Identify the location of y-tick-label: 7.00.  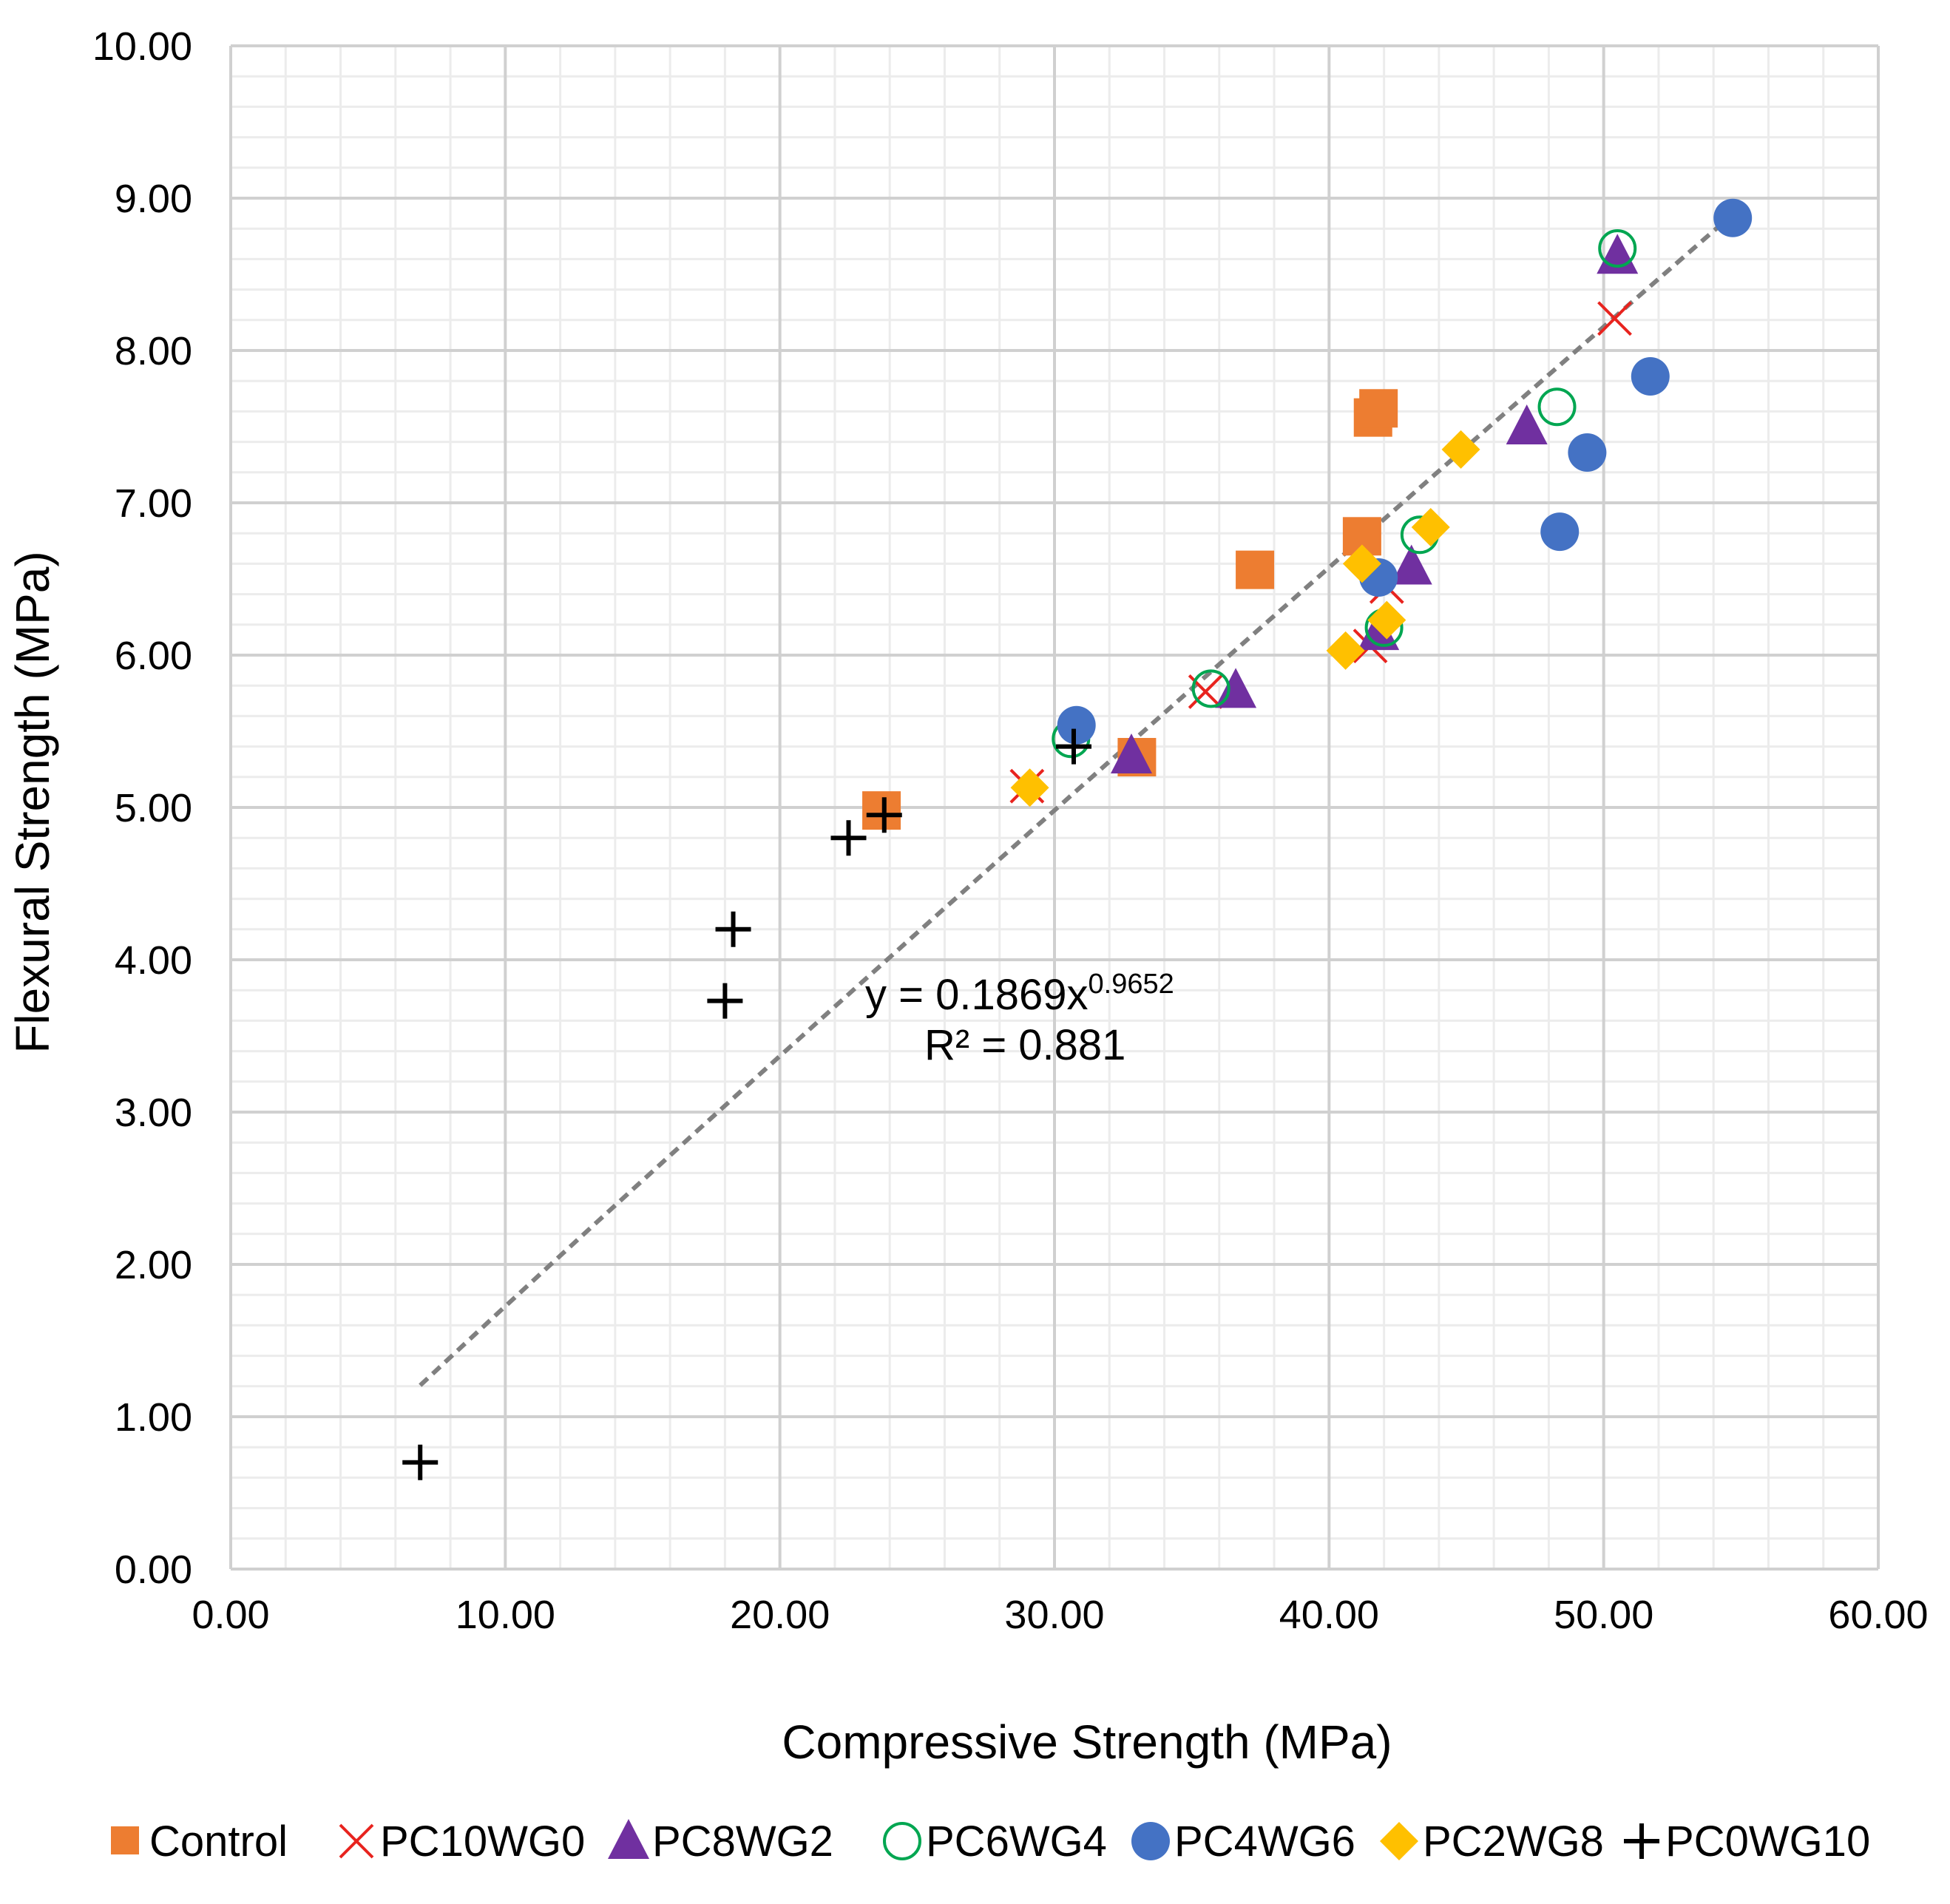
(153, 504).